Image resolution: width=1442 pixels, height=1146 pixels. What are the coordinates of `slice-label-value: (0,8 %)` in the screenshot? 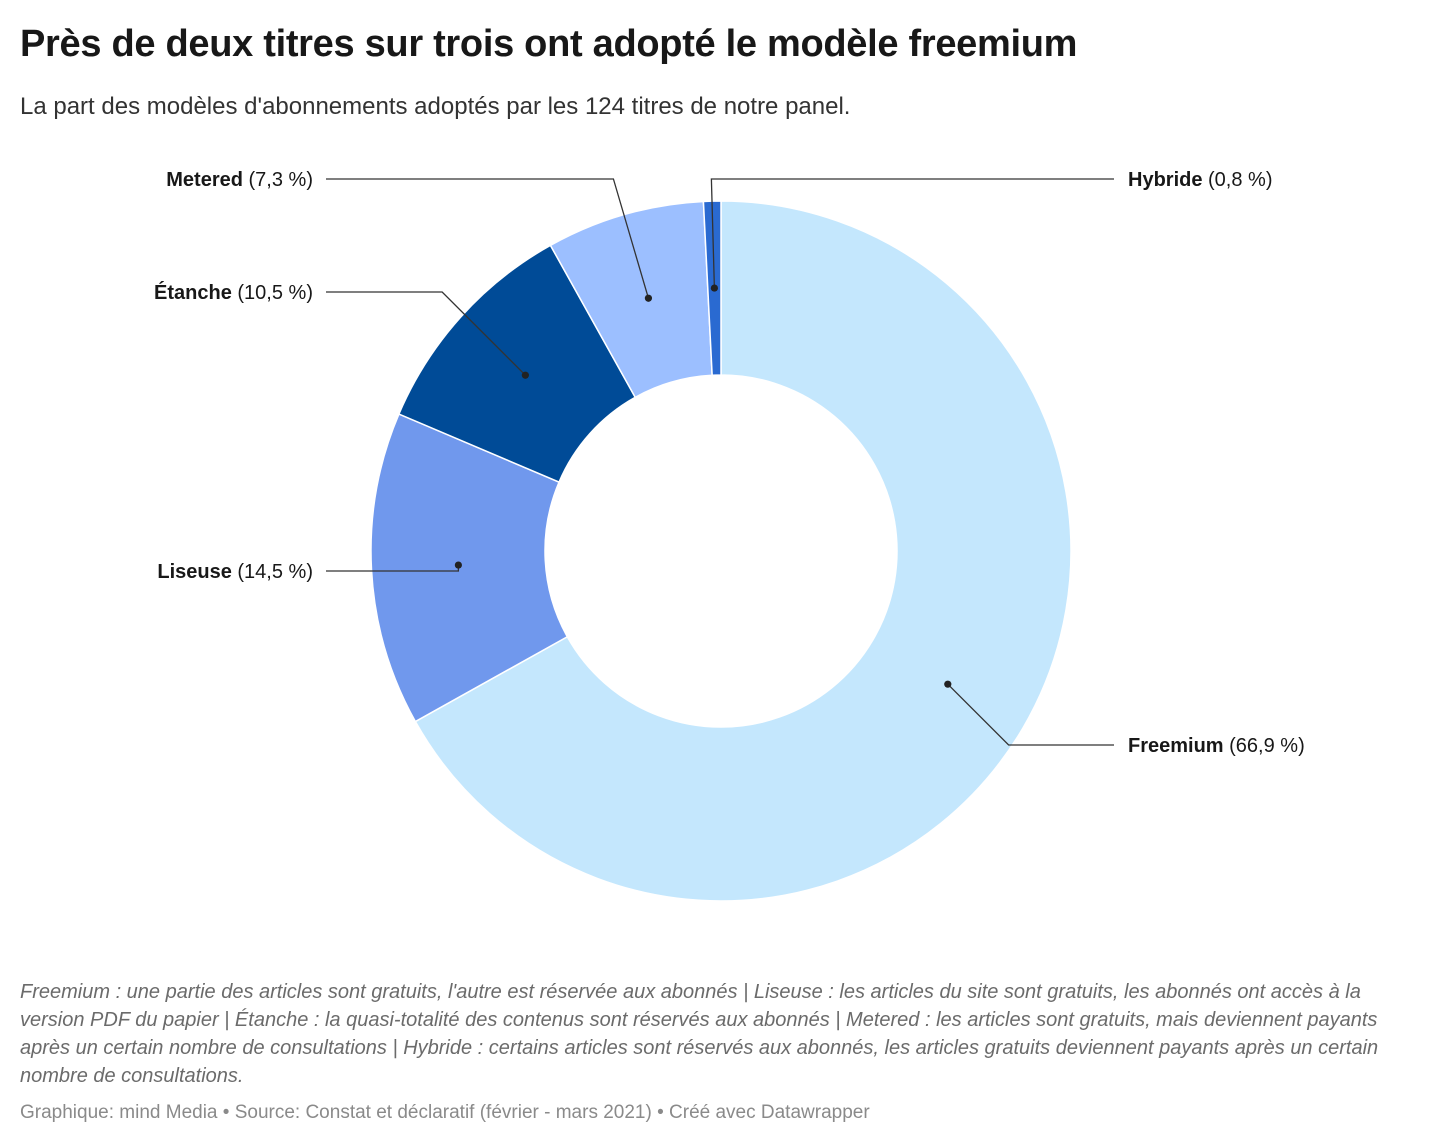 It's located at (1237, 180).